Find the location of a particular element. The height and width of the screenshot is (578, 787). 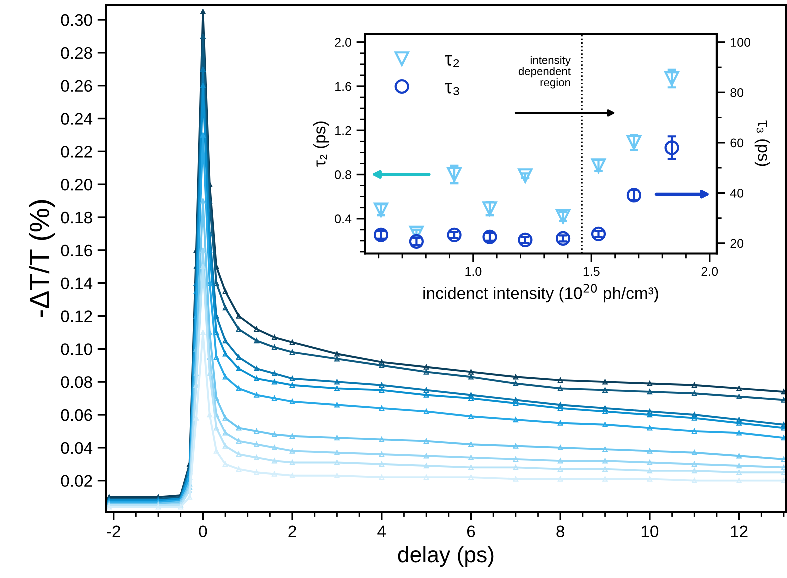

x-tick-label: 12 is located at coordinates (739, 532).